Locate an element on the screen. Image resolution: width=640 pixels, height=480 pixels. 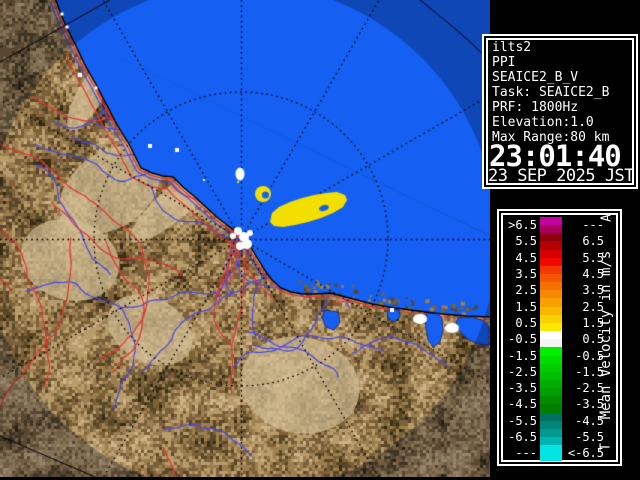
legend-row: >6.5 --- is located at coordinates (554, 225).